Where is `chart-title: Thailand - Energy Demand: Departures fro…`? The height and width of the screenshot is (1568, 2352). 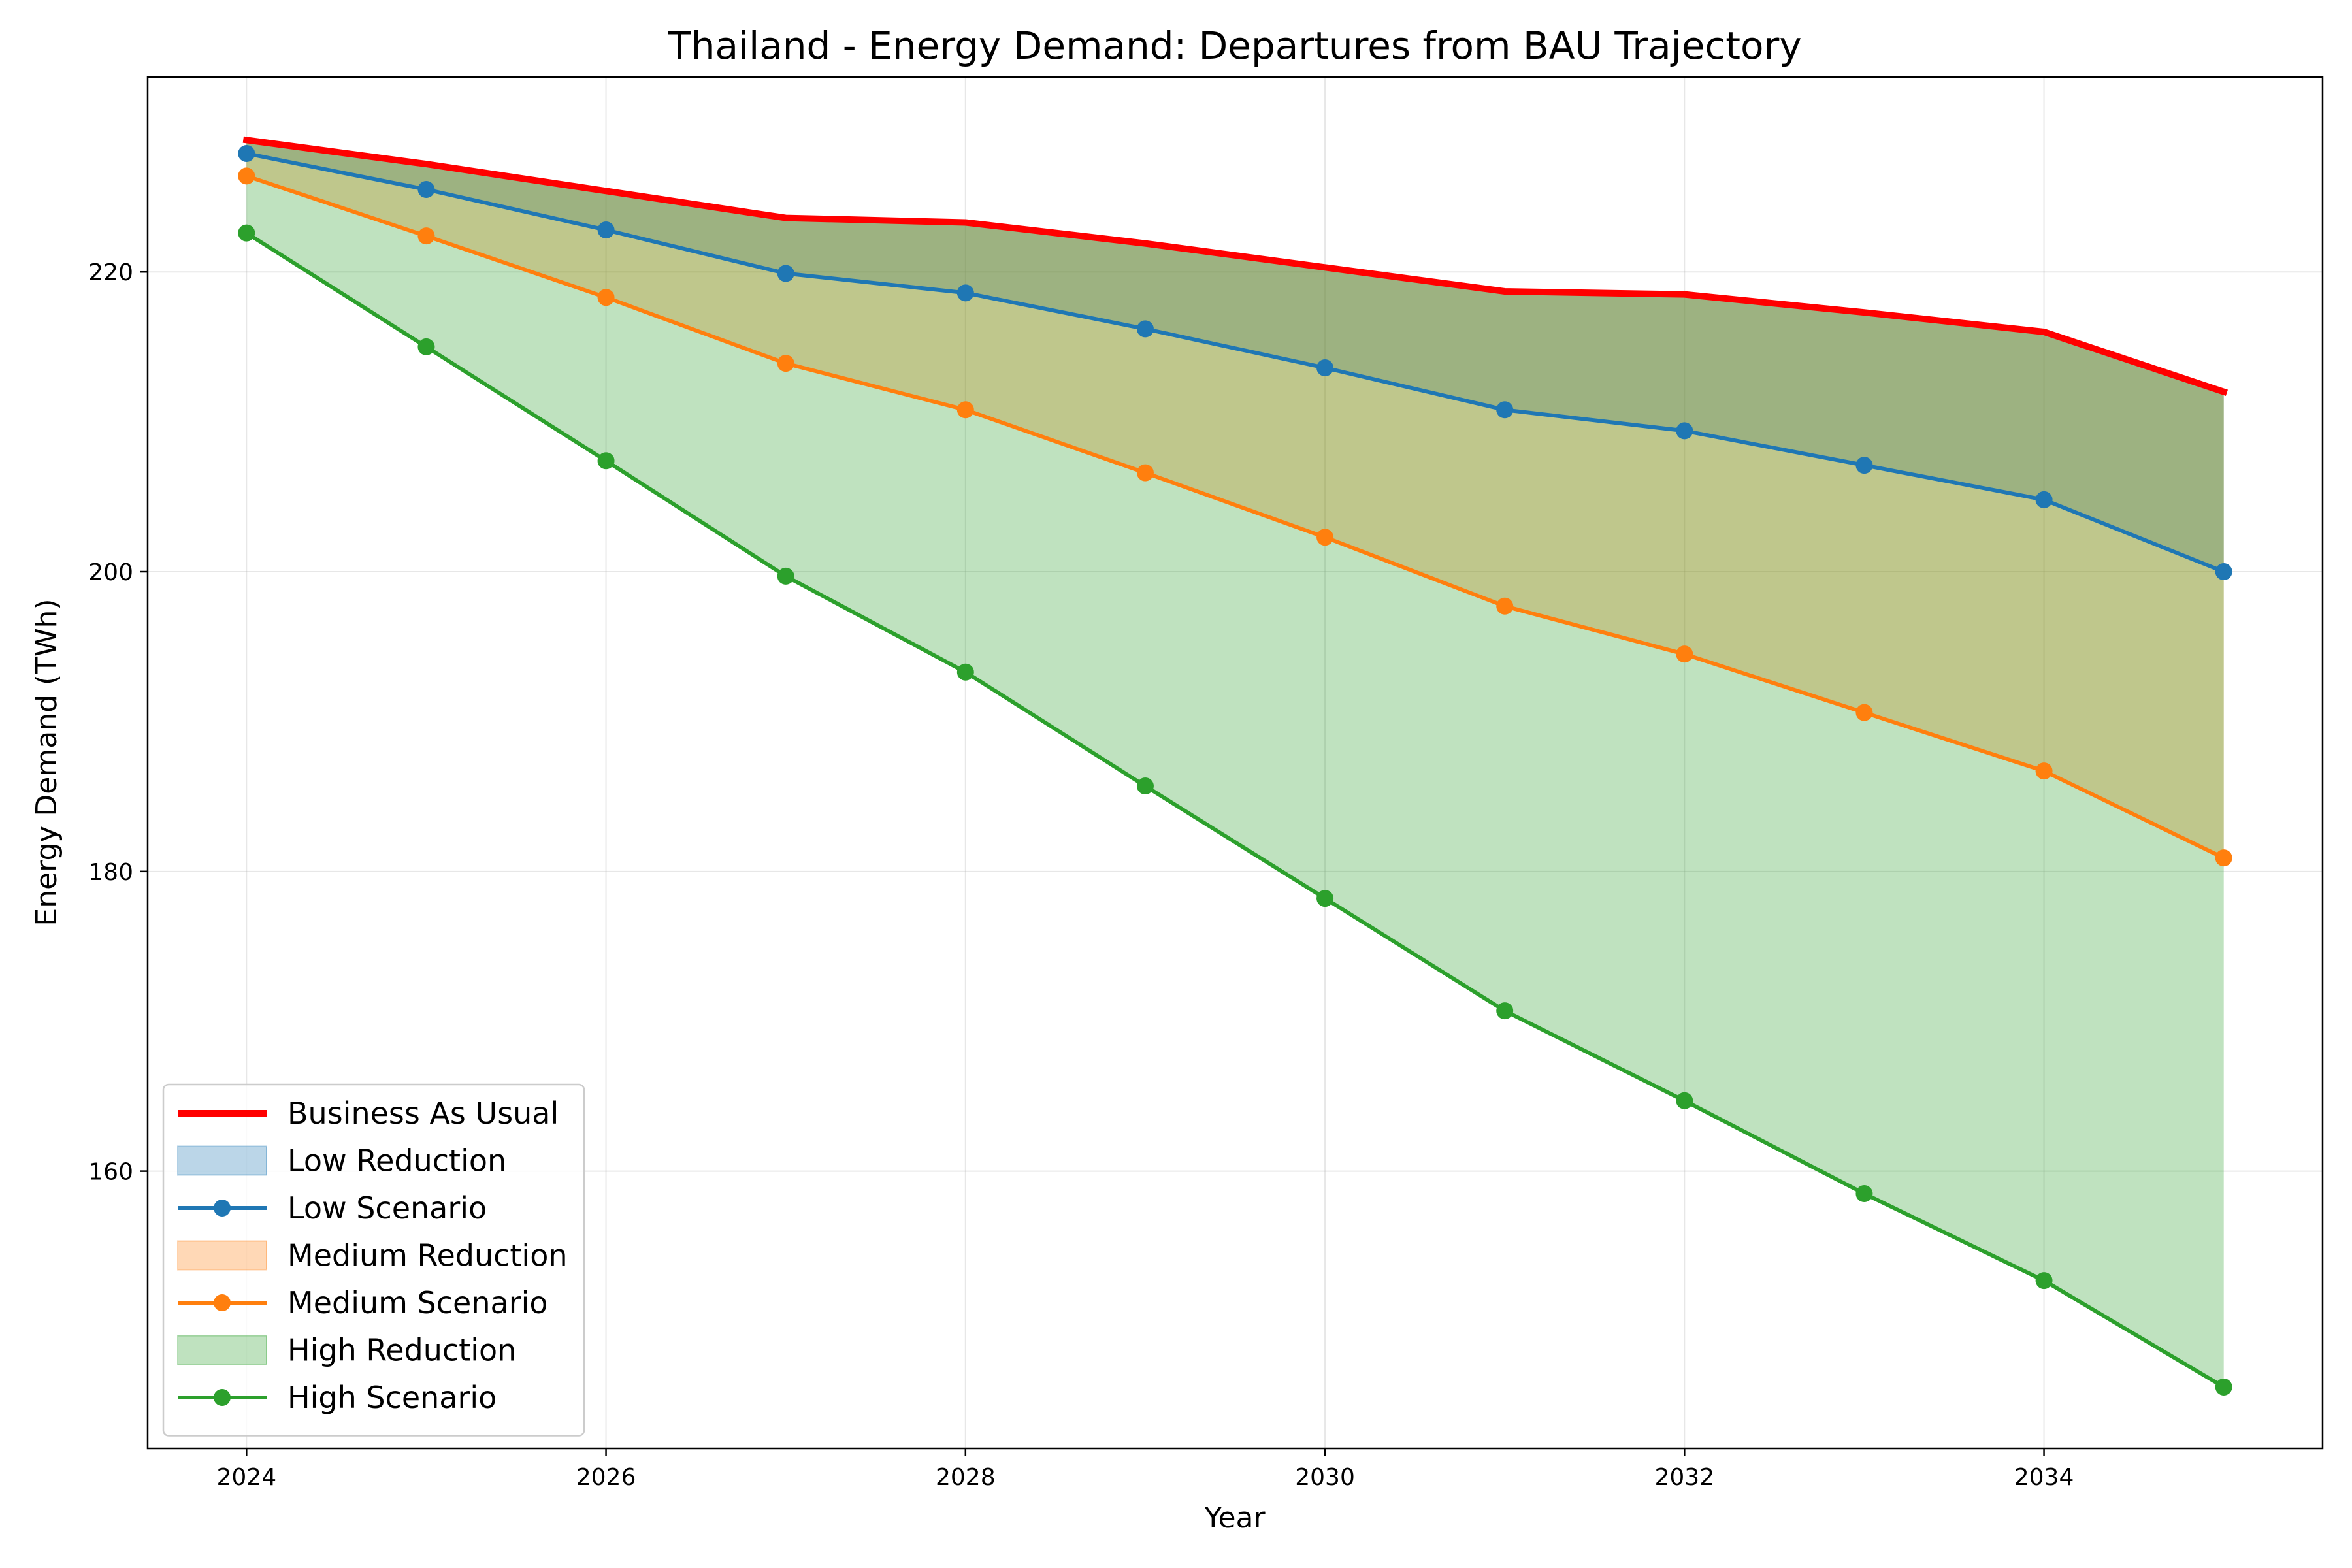
chart-title: Thailand - Energy Demand: Departures fro… is located at coordinates (1234, 46).